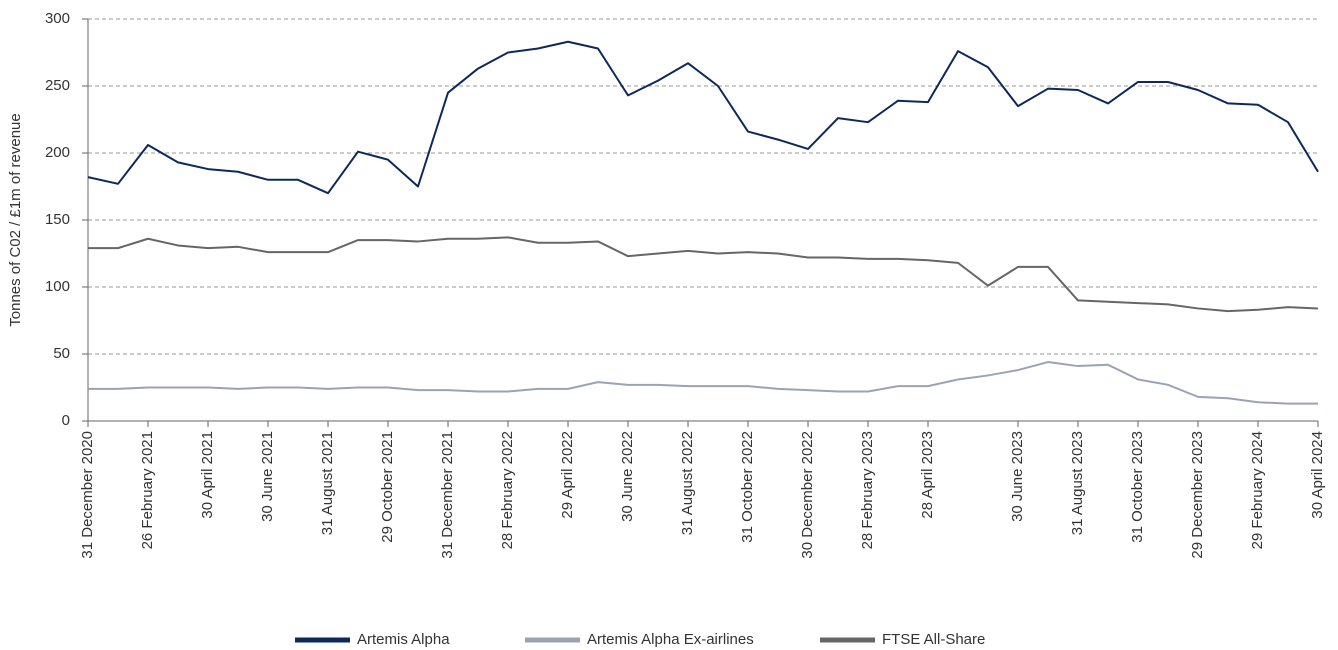 Image resolution: width=1338 pixels, height=650 pixels. Describe the element at coordinates (807, 495) in the screenshot. I see `x-tick-label: 30 December 2022` at that location.